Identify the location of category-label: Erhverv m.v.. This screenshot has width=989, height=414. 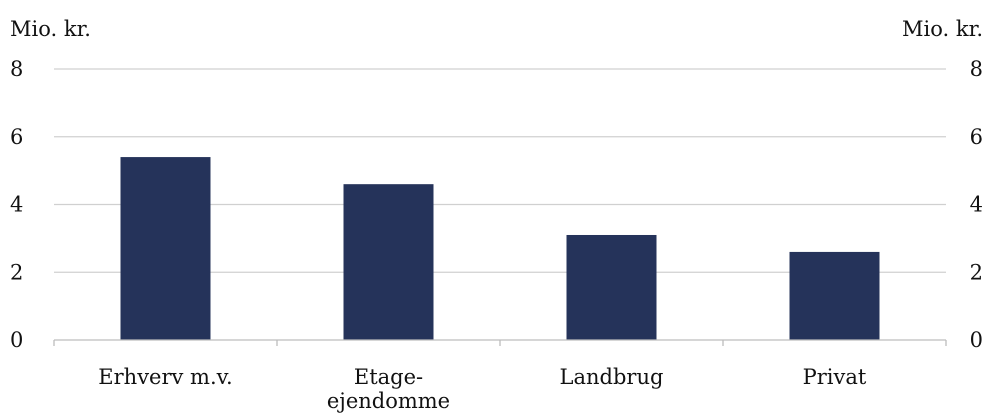
(165, 377).